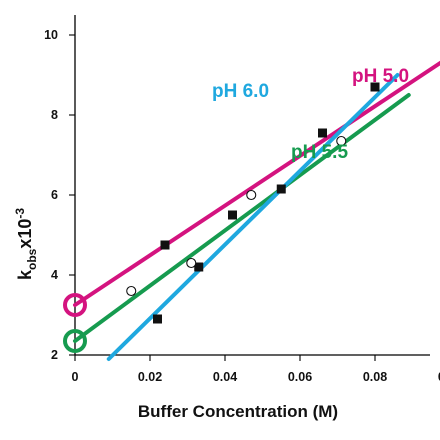 Image resolution: width=440 pixels, height=440 pixels. What do you see at coordinates (380, 76) in the screenshot?
I see `ph-5-0-series-label: pH 5.0` at bounding box center [380, 76].